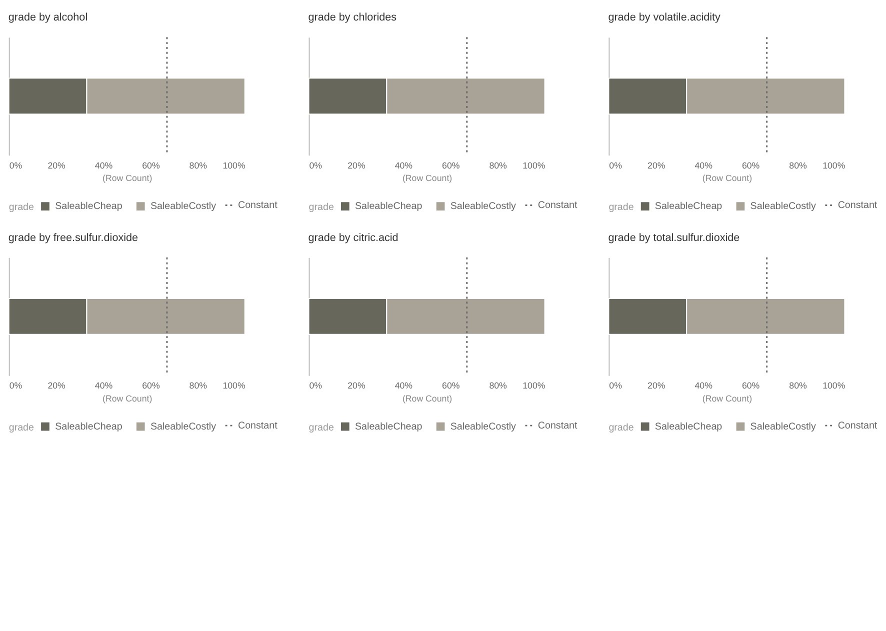 The width and height of the screenshot is (886, 631). I want to click on chart-title: grade by citric.acid, so click(353, 238).